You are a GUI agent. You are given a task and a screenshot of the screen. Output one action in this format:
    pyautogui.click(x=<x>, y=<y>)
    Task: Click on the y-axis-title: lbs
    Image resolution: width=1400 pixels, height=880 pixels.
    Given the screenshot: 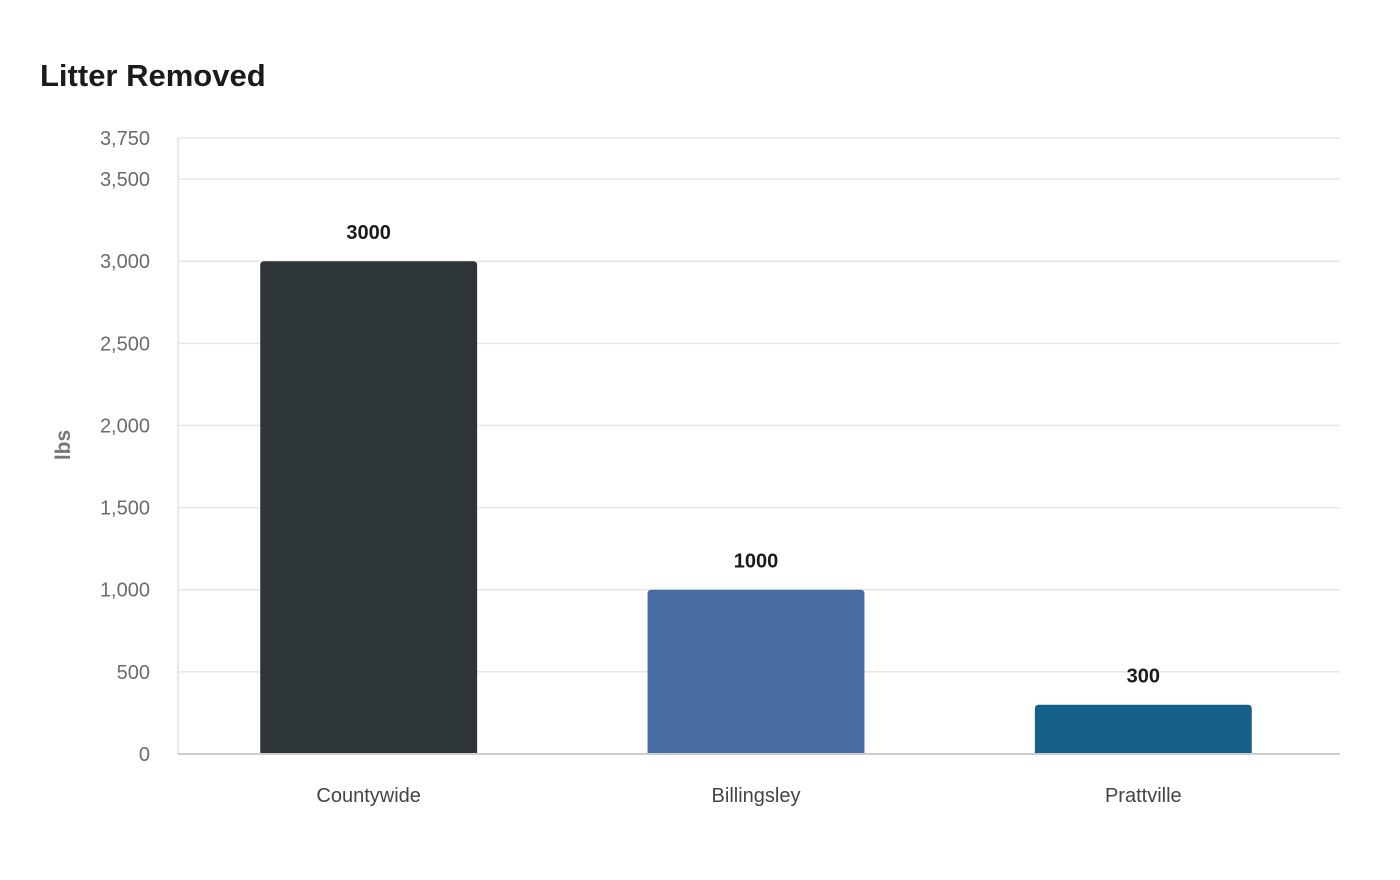 What is the action you would take?
    pyautogui.click(x=63, y=445)
    